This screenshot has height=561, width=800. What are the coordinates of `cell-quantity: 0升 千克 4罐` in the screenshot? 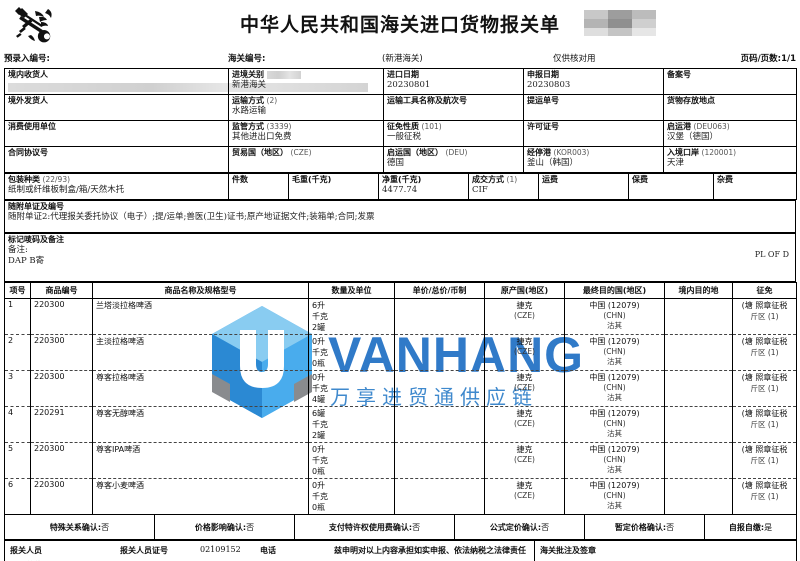 It's located at (351, 388).